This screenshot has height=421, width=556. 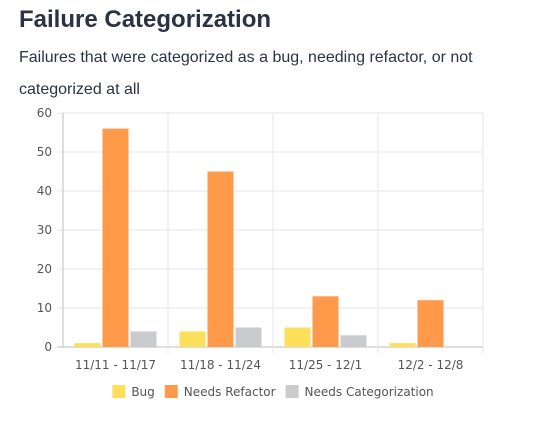 What do you see at coordinates (431, 365) in the screenshot?
I see `x-tick-label: 12/2 - 12/8` at bounding box center [431, 365].